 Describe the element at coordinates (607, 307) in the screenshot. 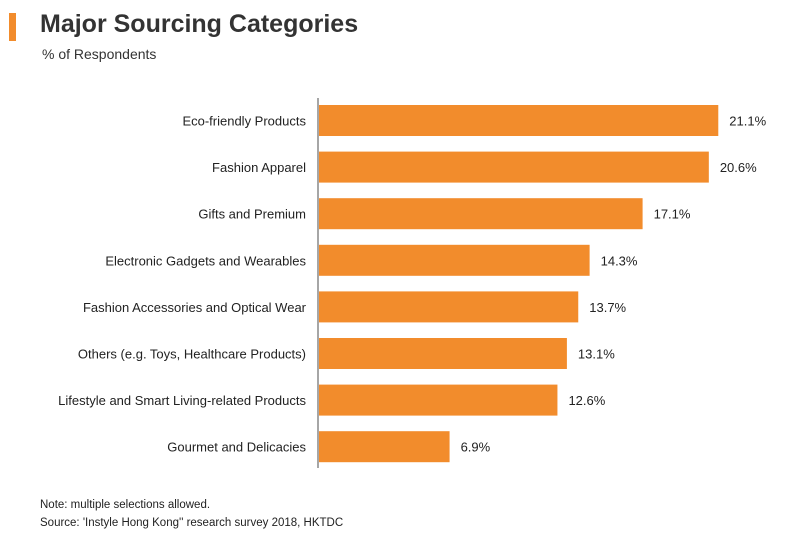

I see `value-label: 13.7%` at that location.